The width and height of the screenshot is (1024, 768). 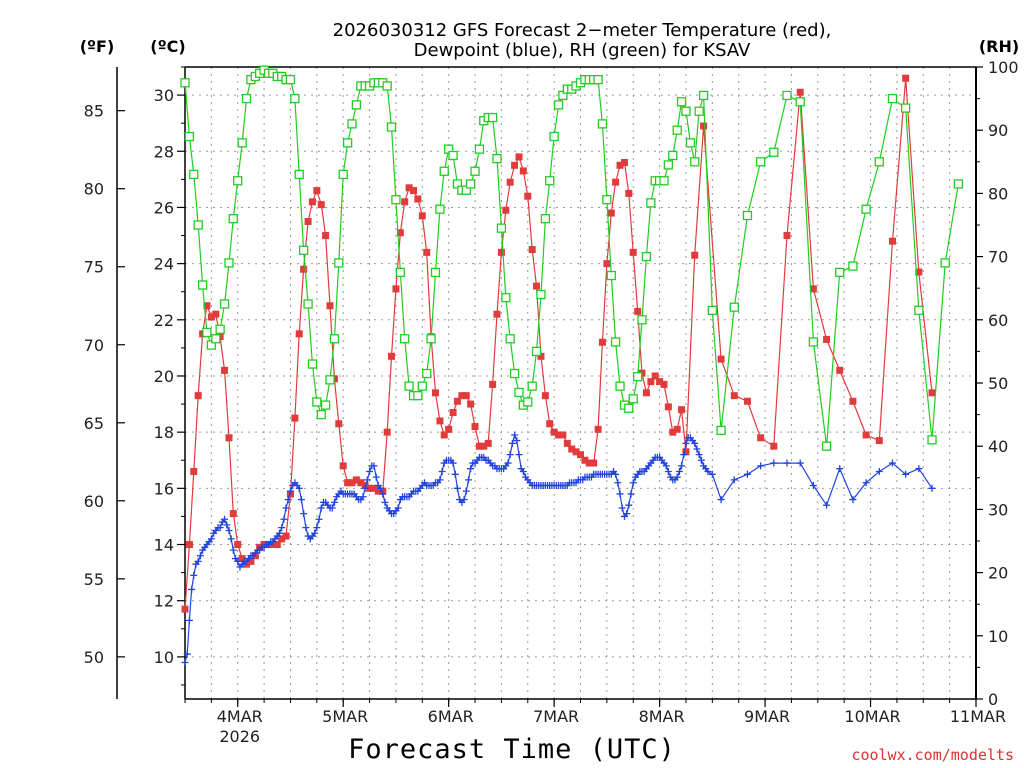 What do you see at coordinates (451, 716) in the screenshot?
I see `x-tick-label: 6MAR` at bounding box center [451, 716].